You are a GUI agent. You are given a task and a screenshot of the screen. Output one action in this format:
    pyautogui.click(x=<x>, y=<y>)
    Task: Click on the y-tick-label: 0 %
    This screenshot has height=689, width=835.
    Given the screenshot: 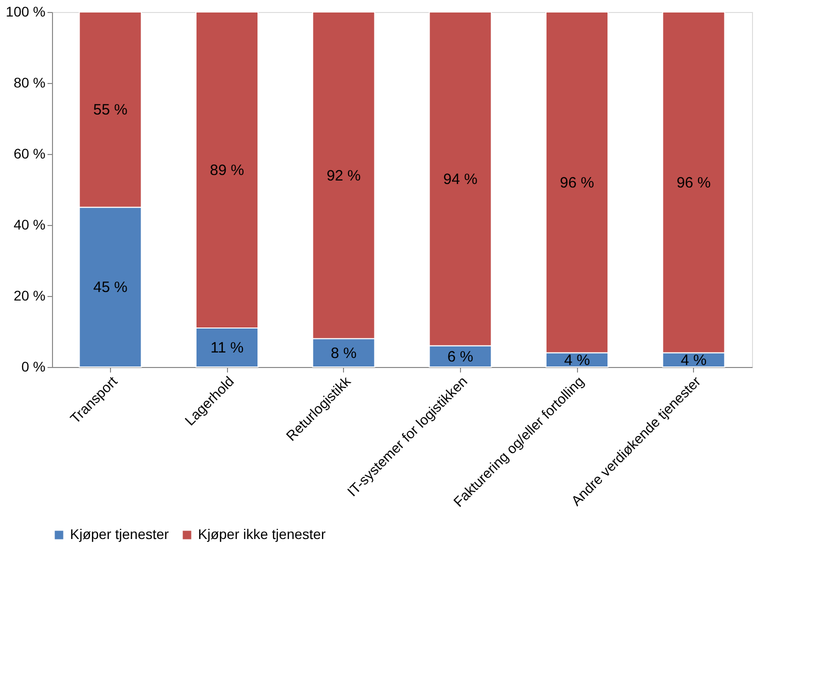 What is the action you would take?
    pyautogui.click(x=33, y=366)
    